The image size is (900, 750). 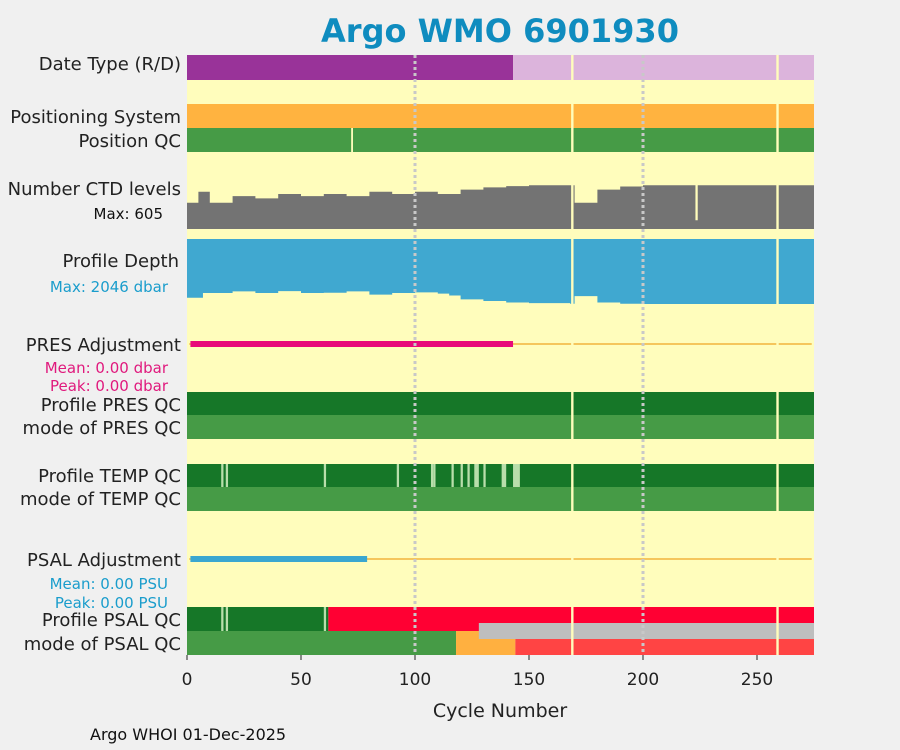 I want to click on x-tick-label: 50, so click(x=301, y=680).